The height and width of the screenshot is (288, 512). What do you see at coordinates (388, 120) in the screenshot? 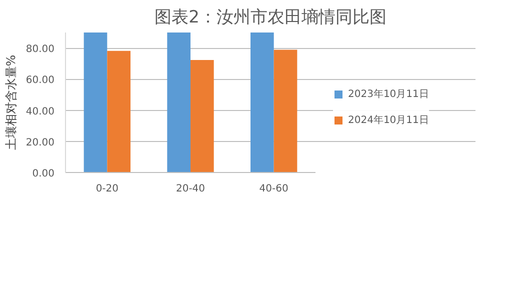
I see `legend-label: 2024年10月11日` at bounding box center [388, 120].